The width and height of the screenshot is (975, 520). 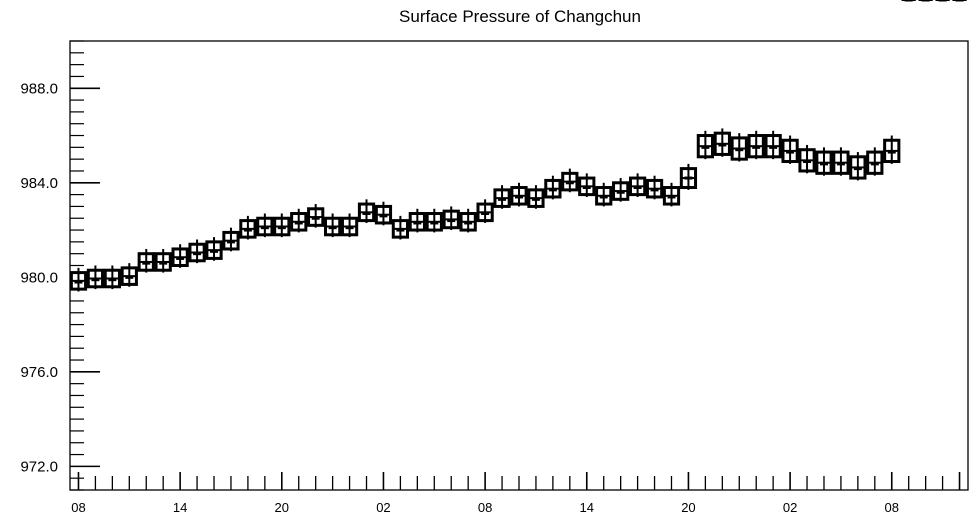 What do you see at coordinates (520, 16) in the screenshot?
I see `chart-title: Surface Pressure of Changchun` at bounding box center [520, 16].